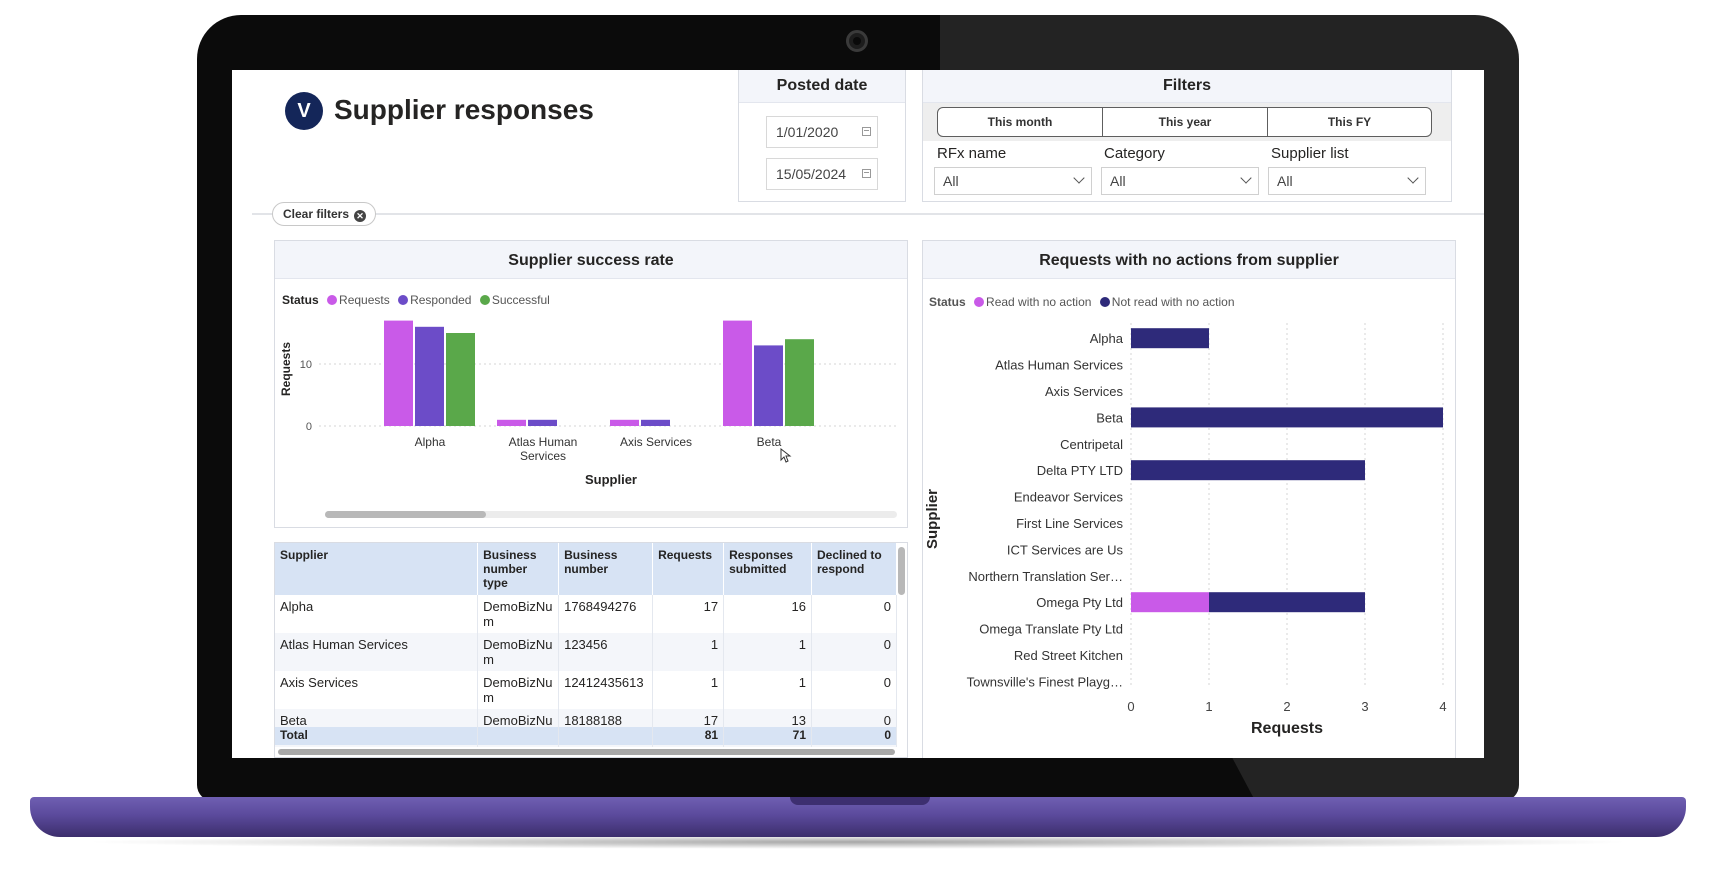 The height and width of the screenshot is (872, 1720). What do you see at coordinates (304, 111) in the screenshot?
I see `brand-logo: V` at bounding box center [304, 111].